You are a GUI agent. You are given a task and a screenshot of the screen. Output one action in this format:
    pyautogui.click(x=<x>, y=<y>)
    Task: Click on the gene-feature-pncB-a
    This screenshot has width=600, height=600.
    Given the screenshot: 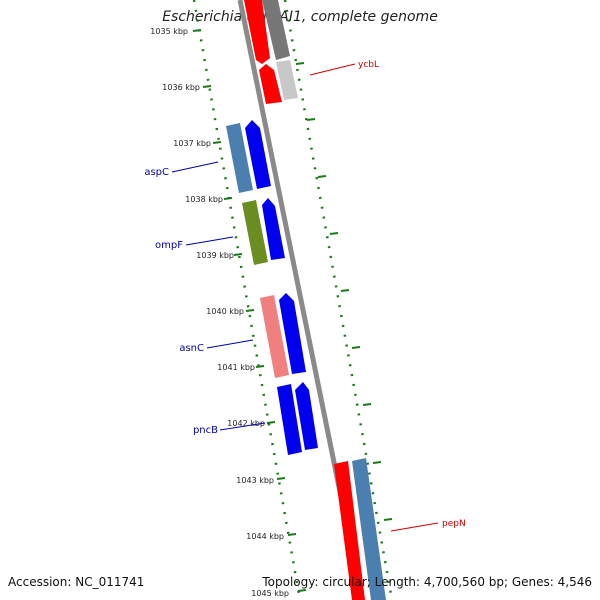 What is the action you would take?
    pyautogui.click(x=306, y=416)
    